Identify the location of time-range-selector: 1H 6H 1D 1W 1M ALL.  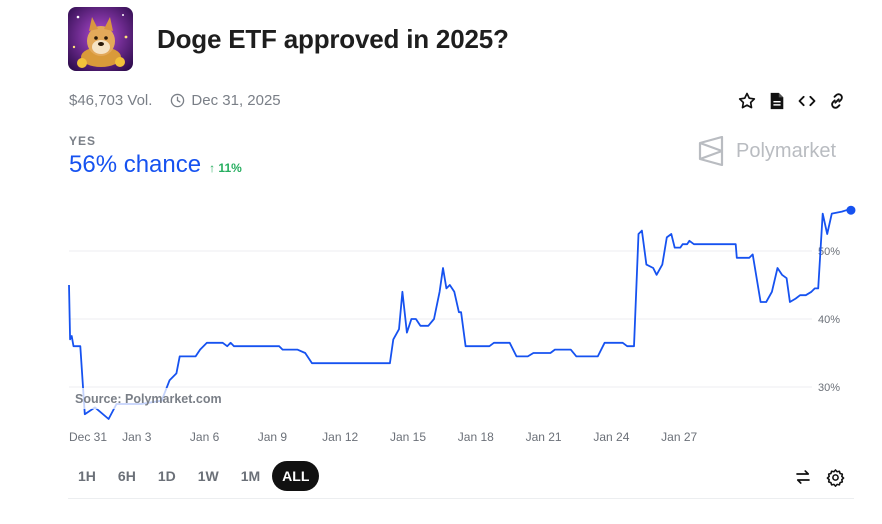
(194, 476).